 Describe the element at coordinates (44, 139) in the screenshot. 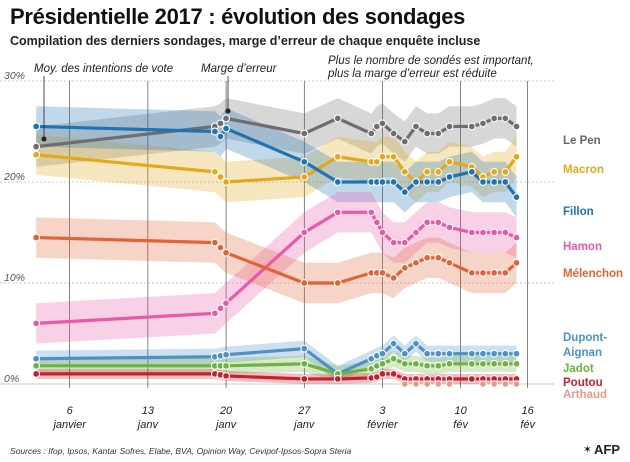

I see `annotation-average-dot` at that location.